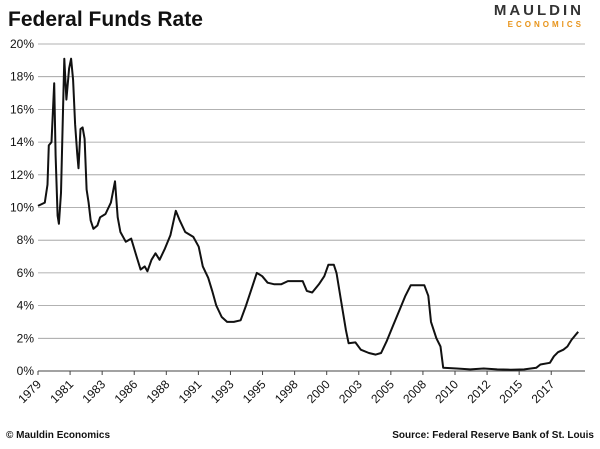 The width and height of the screenshot is (600, 449). I want to click on x-tick-label: 2000, so click(318, 391).